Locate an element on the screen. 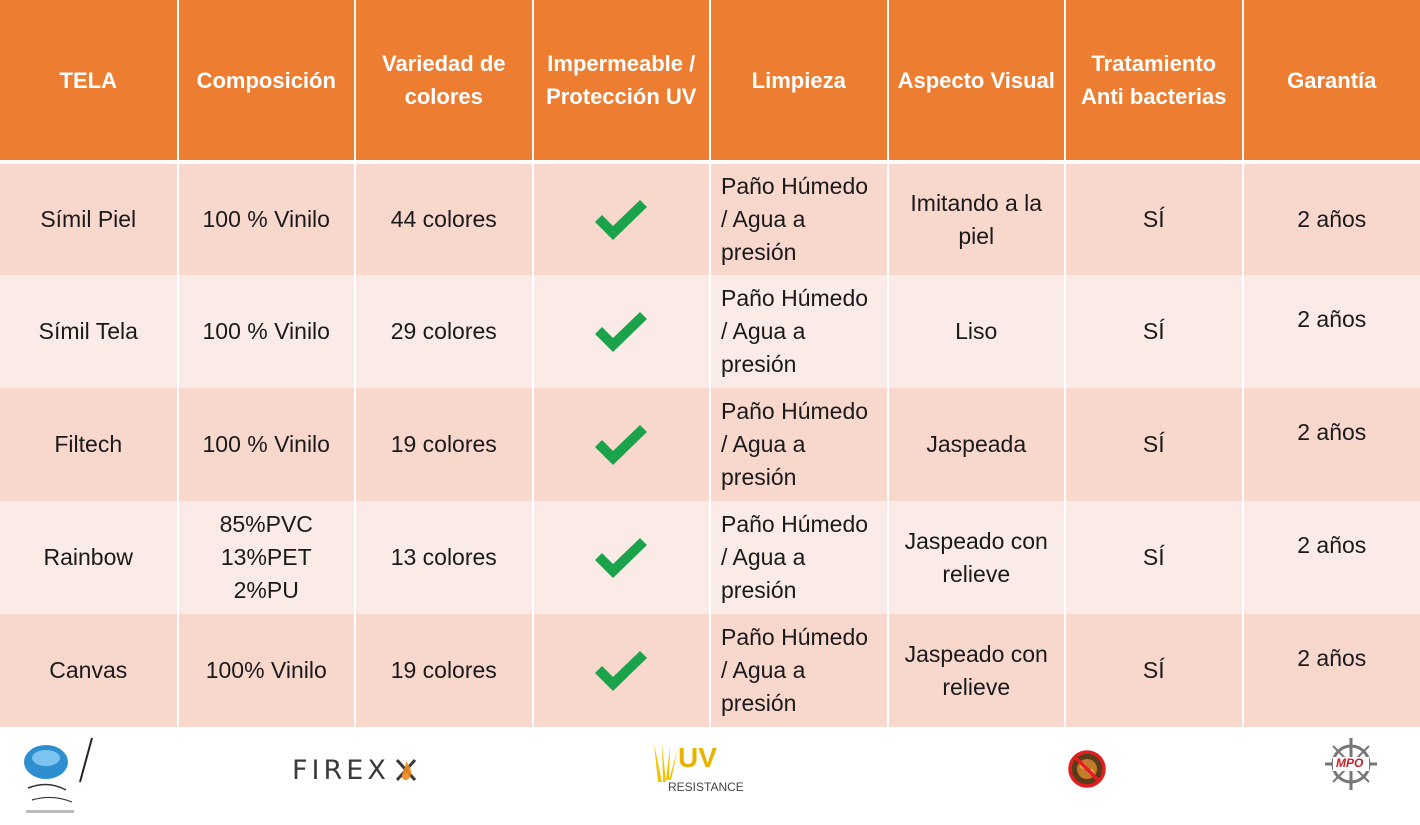 The width and height of the screenshot is (1420, 825). header-aspecto-visual: Aspecto Visual is located at coordinates (977, 81).